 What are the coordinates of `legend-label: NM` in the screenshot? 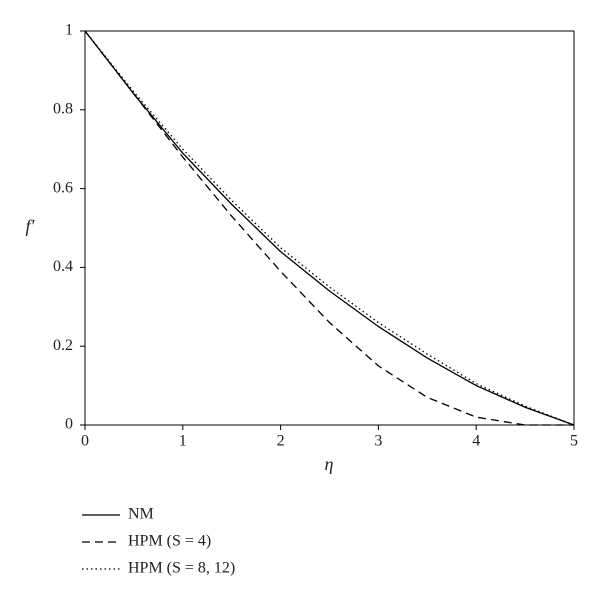 It's located at (141, 514).